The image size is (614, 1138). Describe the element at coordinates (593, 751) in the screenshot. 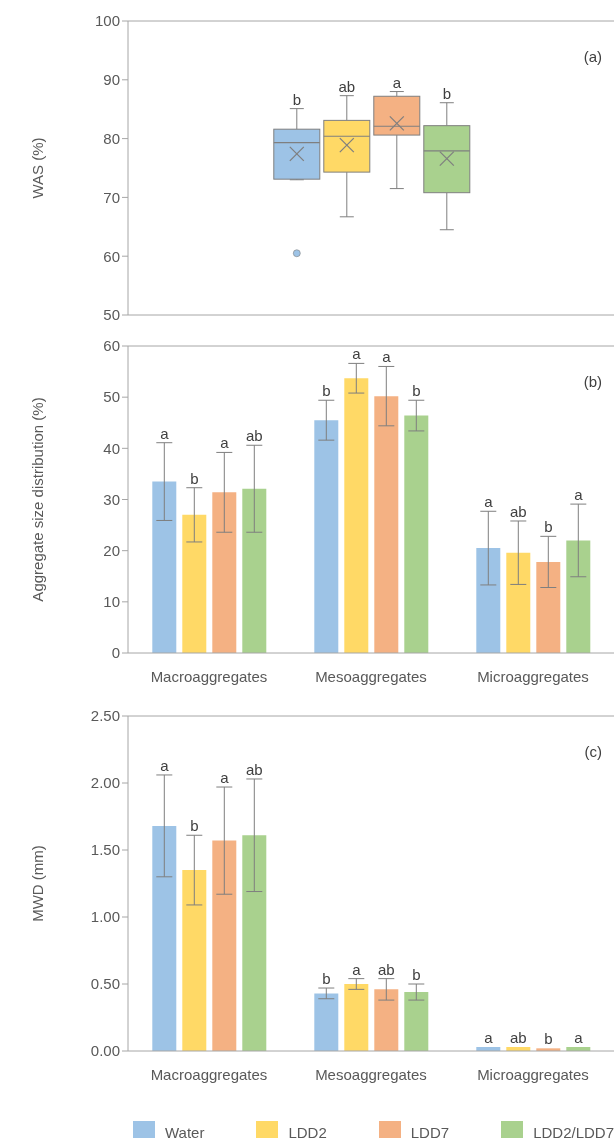

I see `annotation: (c)` at that location.